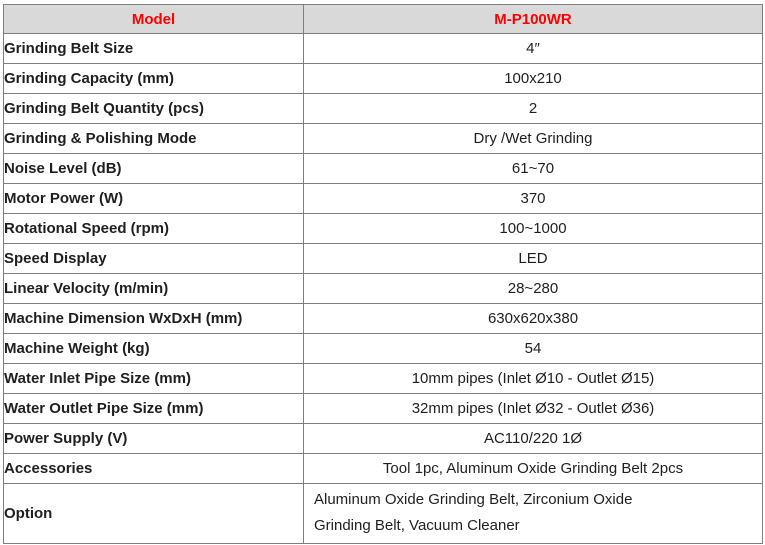  I want to click on spec-value-grinding-belt-quantity: 2, so click(533, 108).